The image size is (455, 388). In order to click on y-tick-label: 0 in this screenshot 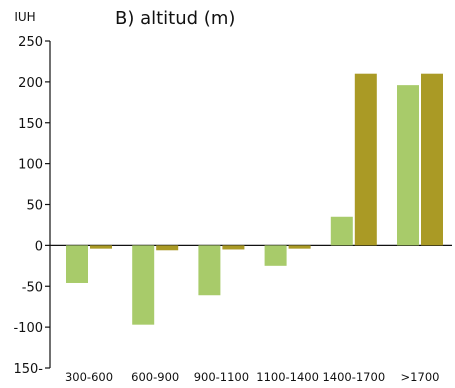, I will do `click(39, 246)`.